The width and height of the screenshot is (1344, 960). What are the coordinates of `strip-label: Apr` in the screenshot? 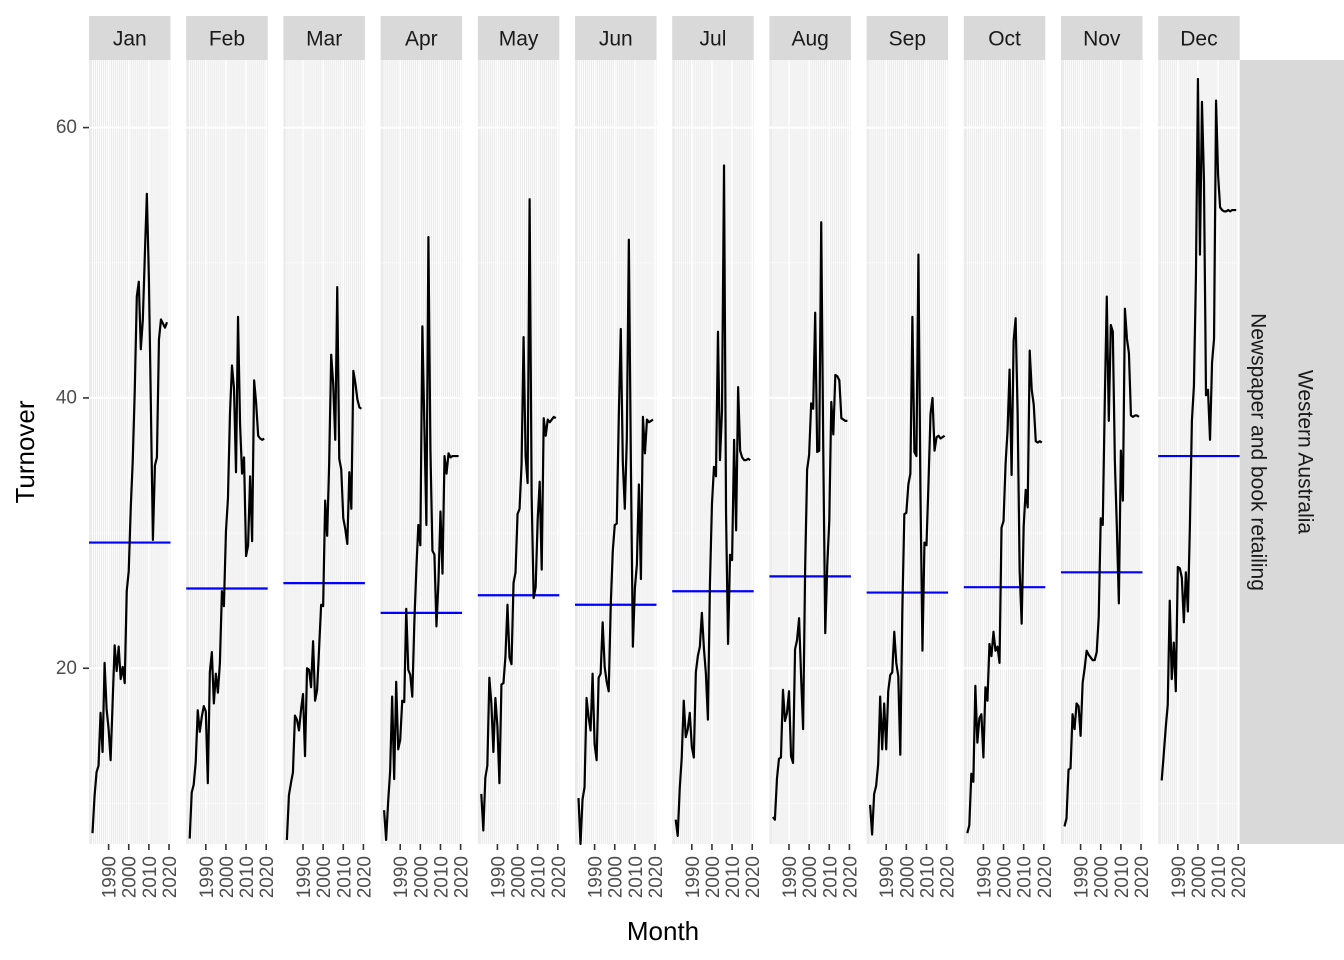 It's located at (421, 39).